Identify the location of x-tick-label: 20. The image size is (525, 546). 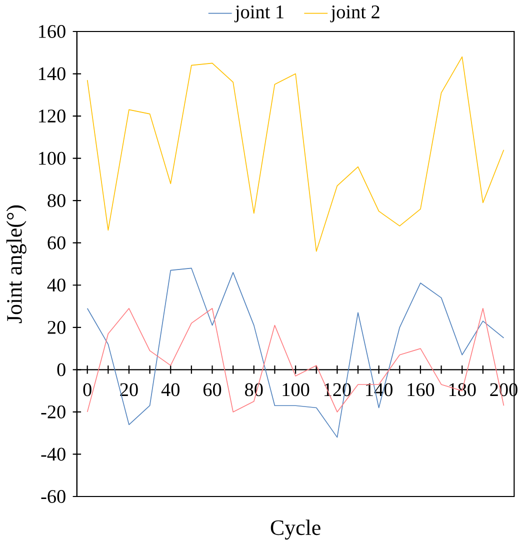
(129, 389).